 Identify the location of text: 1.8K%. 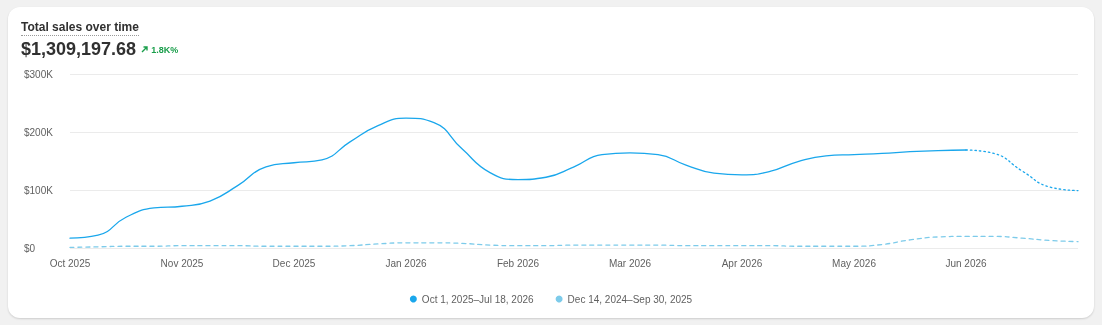
(165, 49).